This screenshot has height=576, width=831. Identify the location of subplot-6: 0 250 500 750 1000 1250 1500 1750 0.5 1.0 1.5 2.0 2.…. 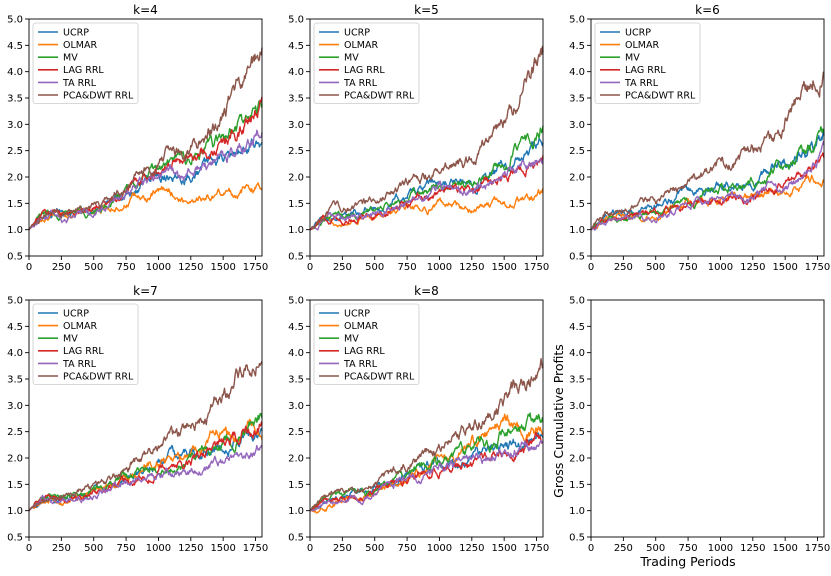
(699, 425).